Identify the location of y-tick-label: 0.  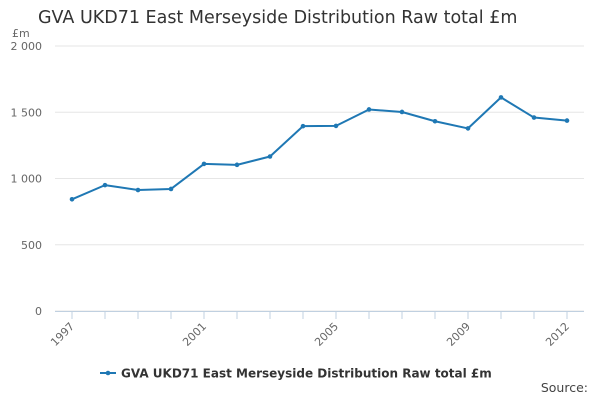
(38, 311).